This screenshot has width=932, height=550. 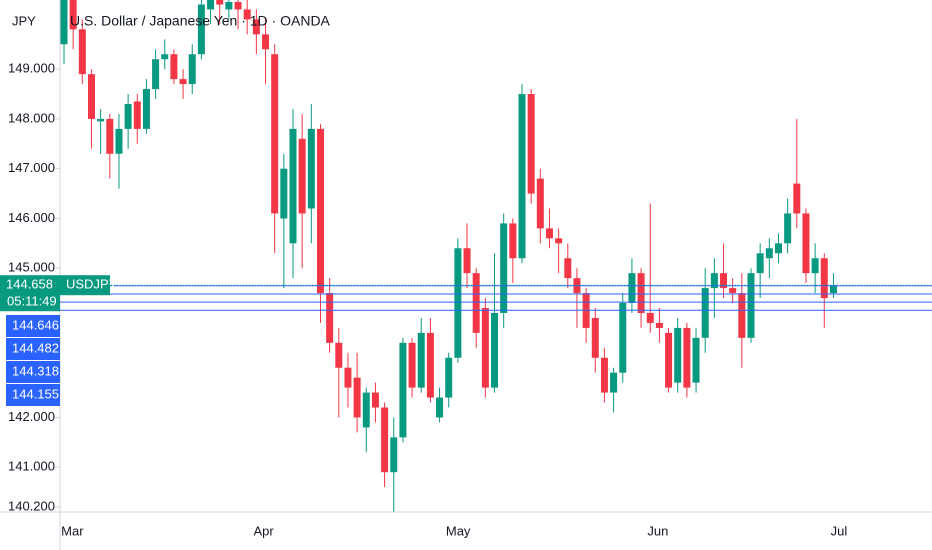 I want to click on x-tick-label: Jul, so click(x=839, y=530).